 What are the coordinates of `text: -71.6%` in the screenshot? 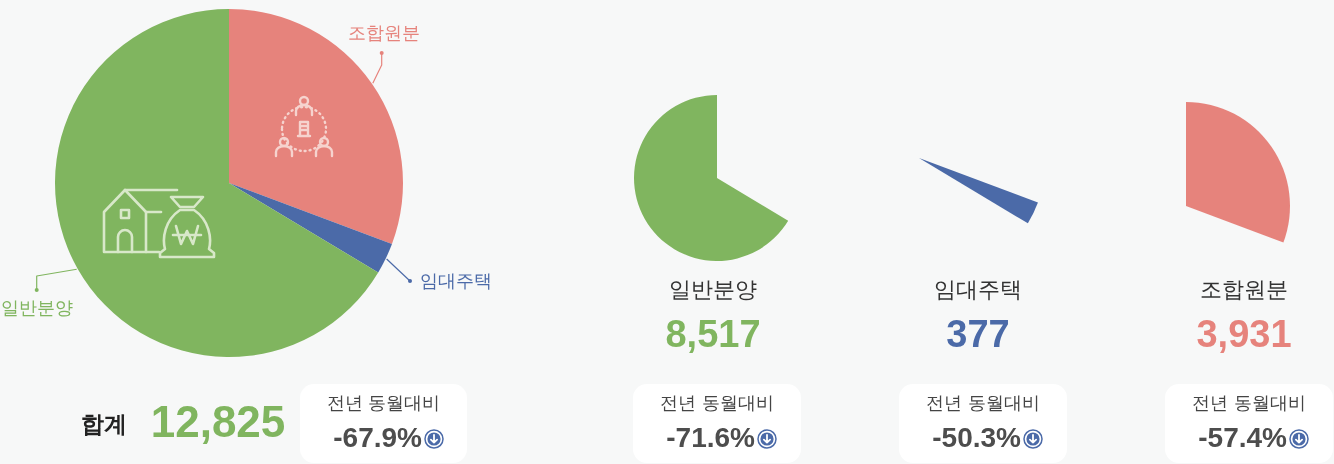 It's located at (711, 437).